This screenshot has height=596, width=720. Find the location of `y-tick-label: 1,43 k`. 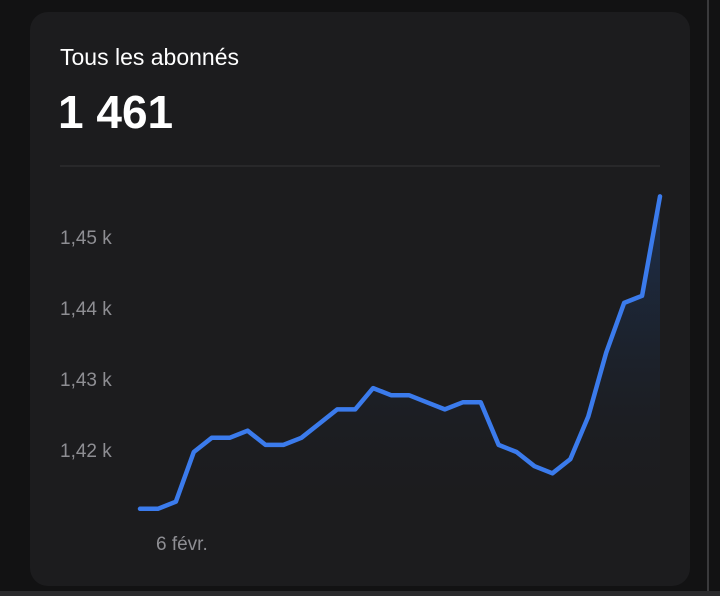

y-tick-label: 1,43 k is located at coordinates (86, 380).